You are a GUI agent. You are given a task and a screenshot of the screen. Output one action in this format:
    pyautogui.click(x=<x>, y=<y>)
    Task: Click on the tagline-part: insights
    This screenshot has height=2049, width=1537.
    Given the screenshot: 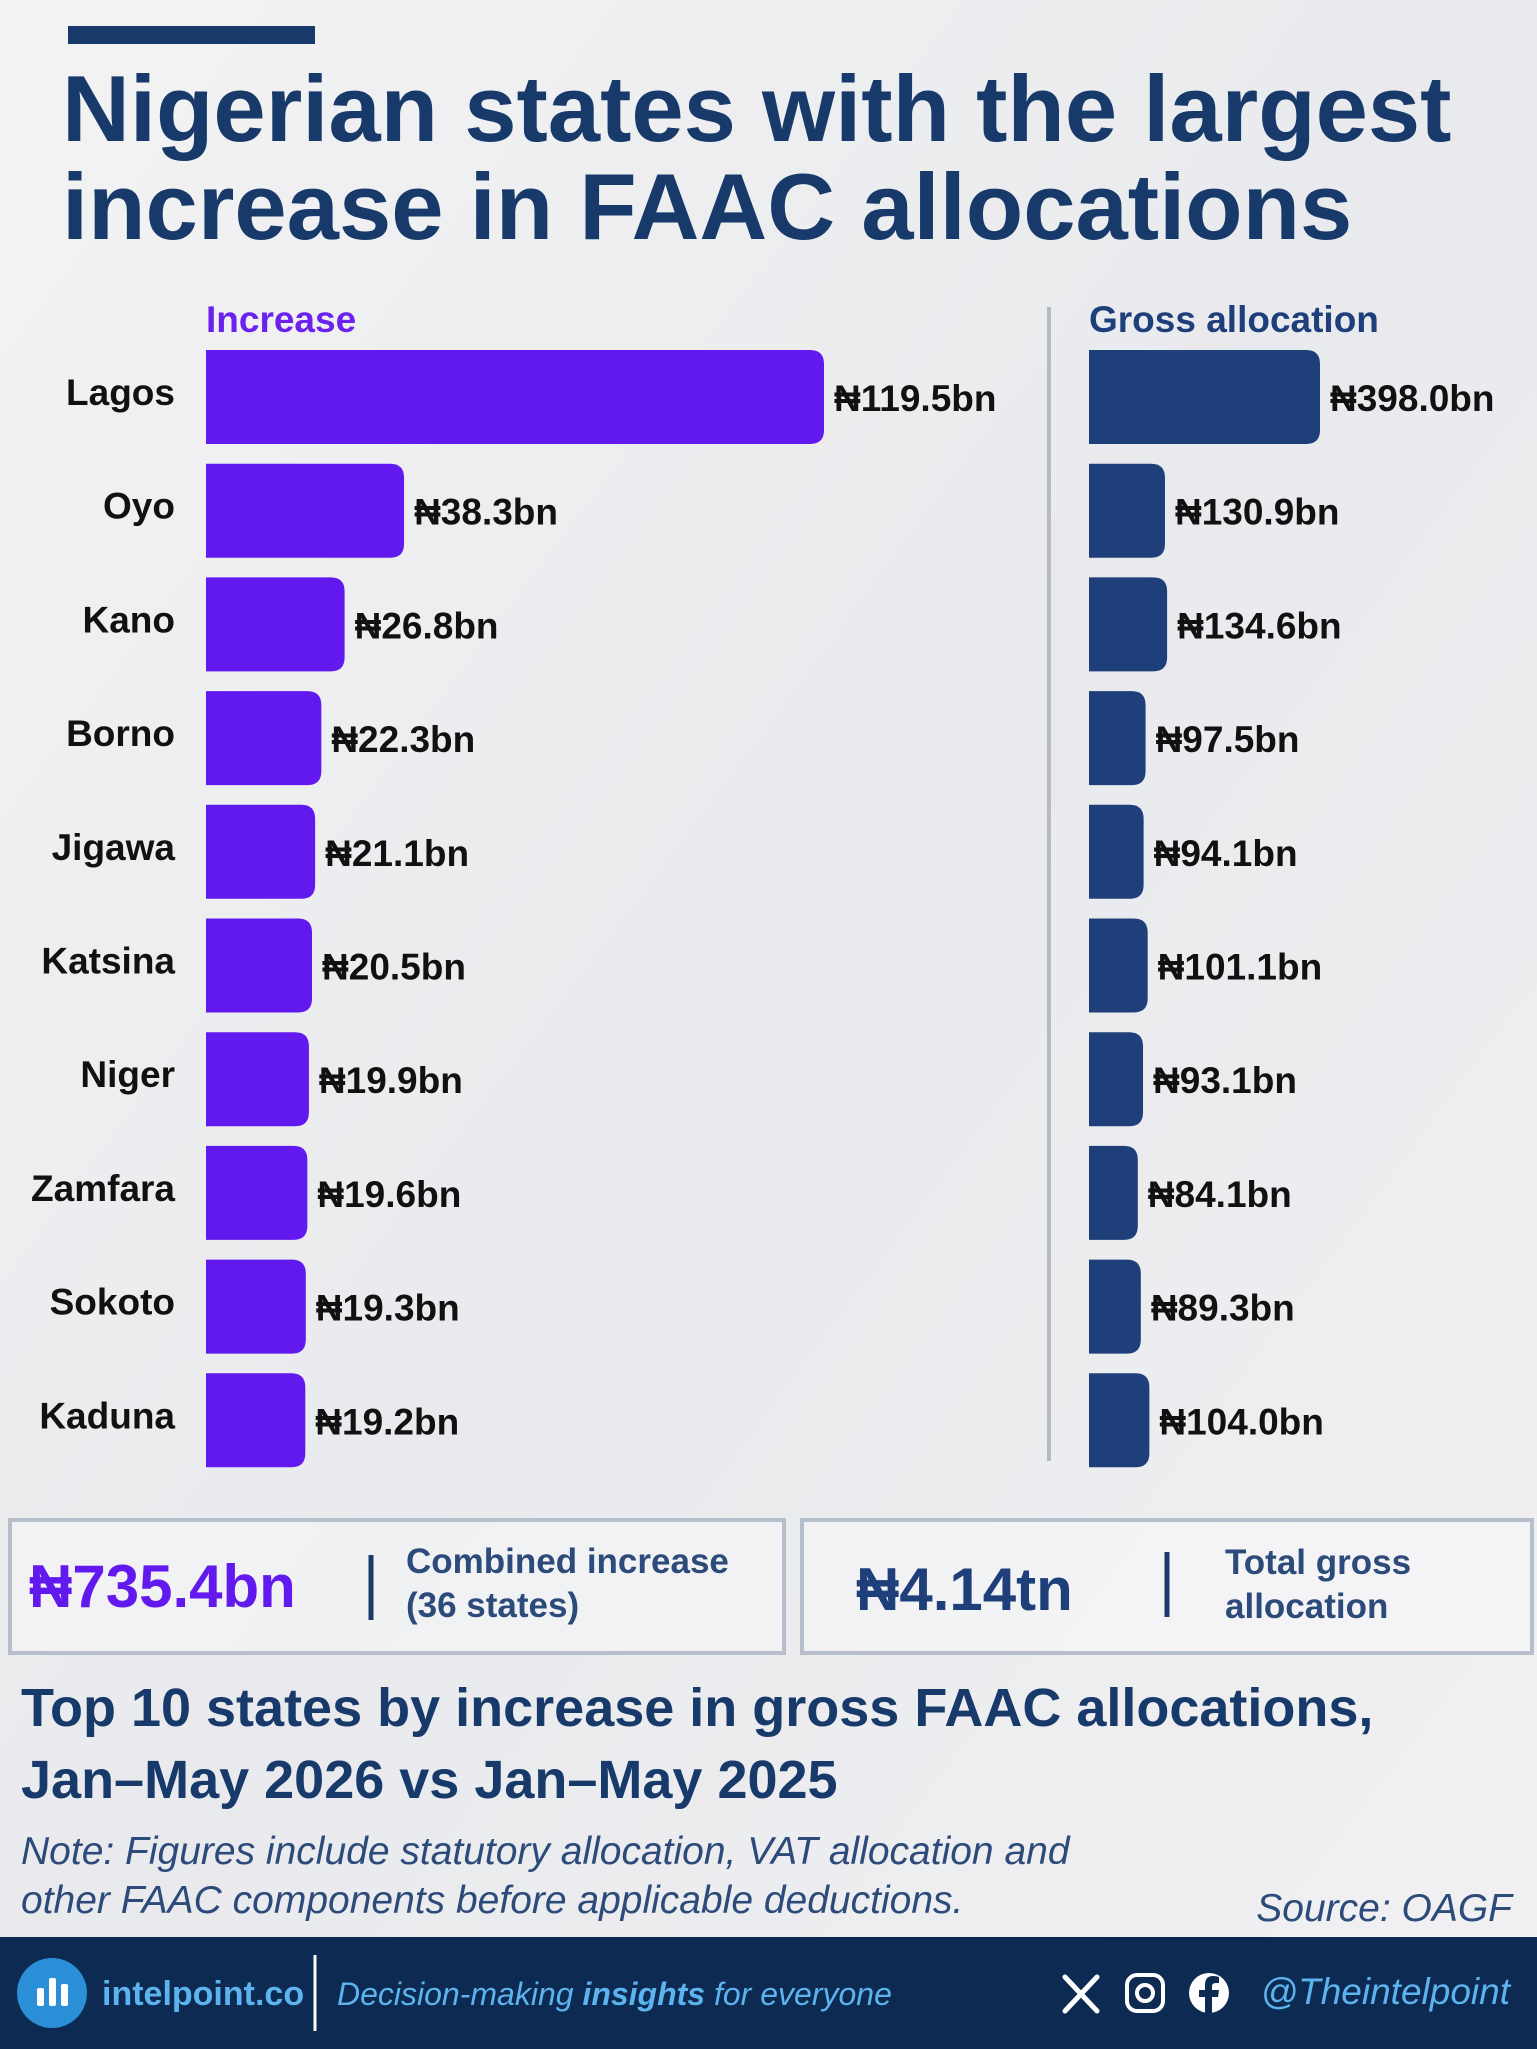 What is the action you would take?
    pyautogui.click(x=643, y=1994)
    